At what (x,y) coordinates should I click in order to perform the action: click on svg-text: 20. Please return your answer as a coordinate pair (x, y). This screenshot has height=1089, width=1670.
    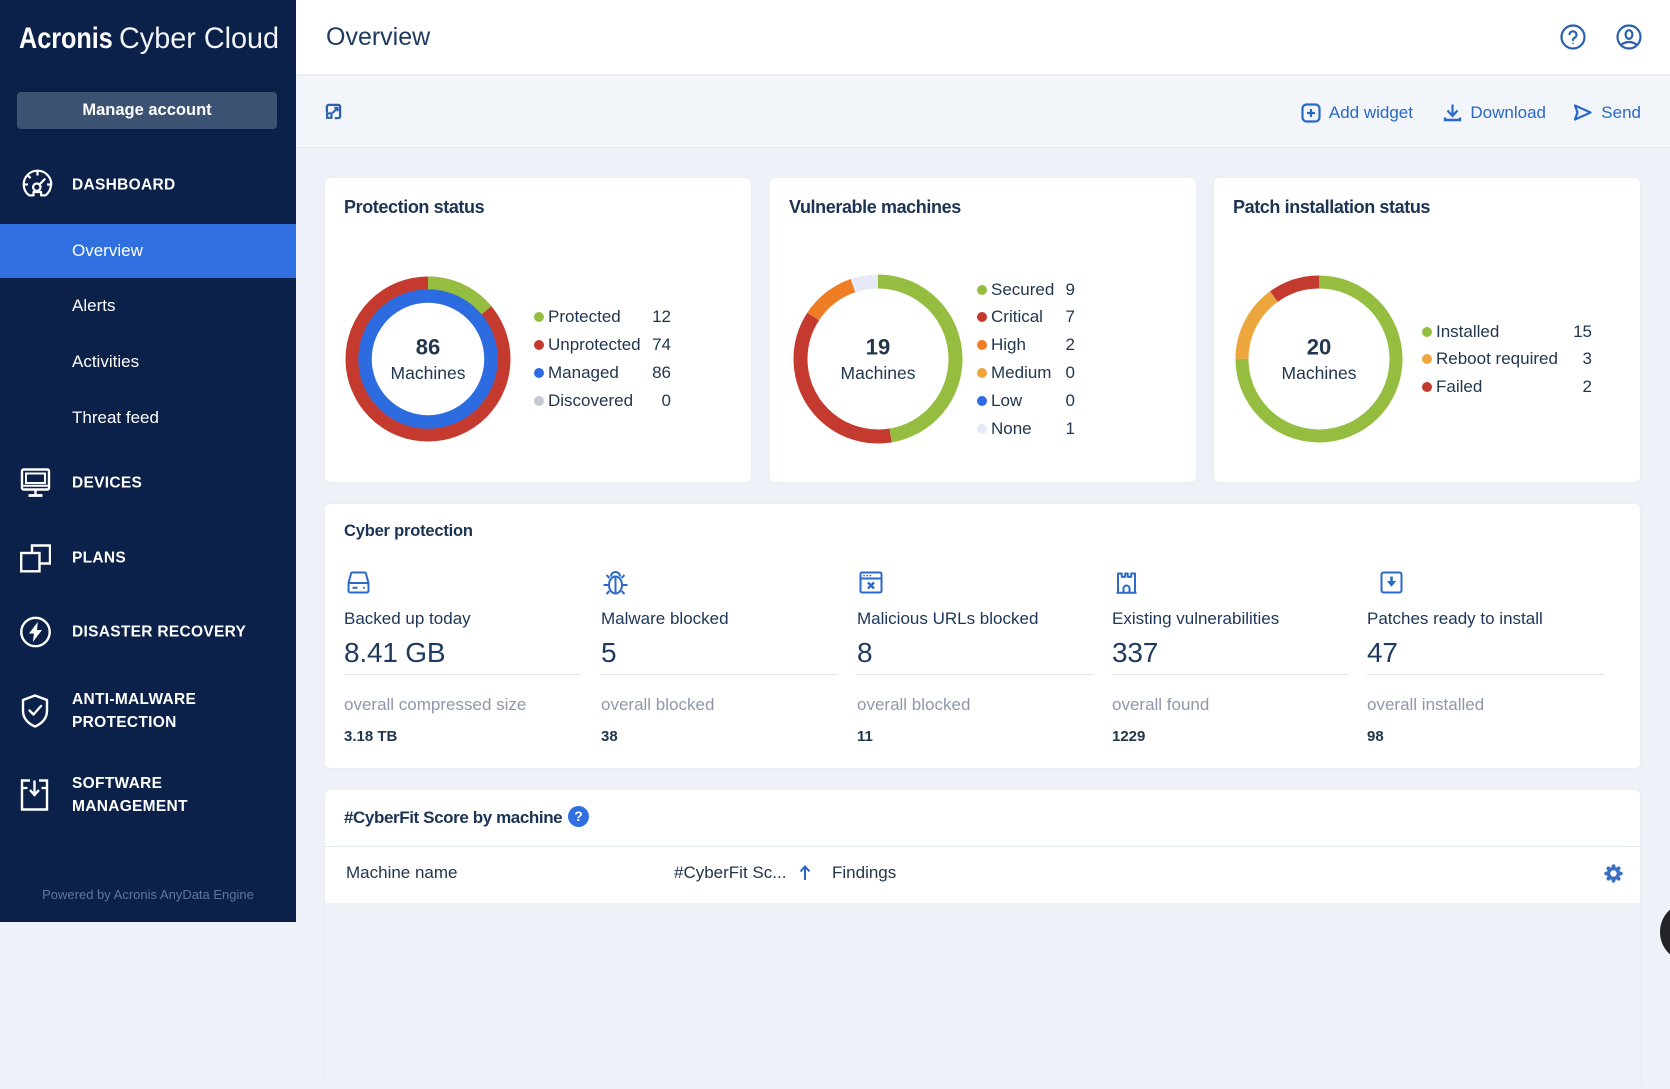
    Looking at the image, I should click on (1319, 347).